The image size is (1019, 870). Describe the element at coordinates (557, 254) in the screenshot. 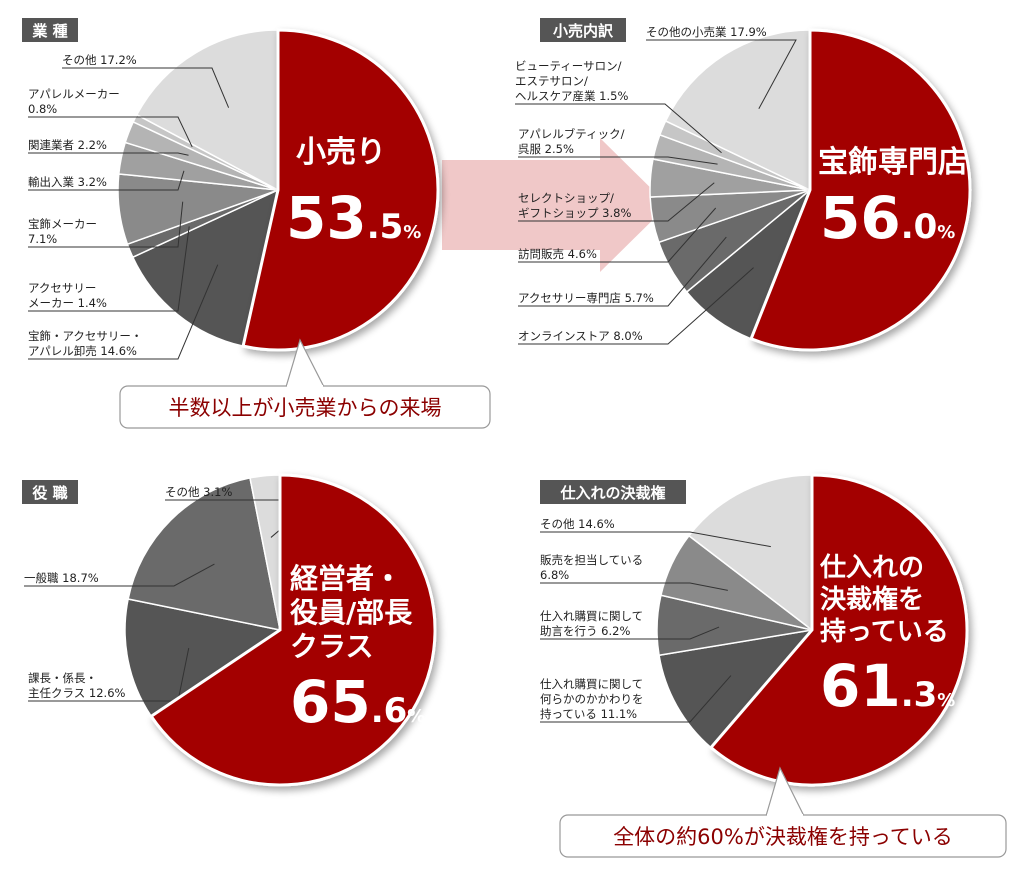

I see `slice-label: 訪問販売 4.6%` at that location.